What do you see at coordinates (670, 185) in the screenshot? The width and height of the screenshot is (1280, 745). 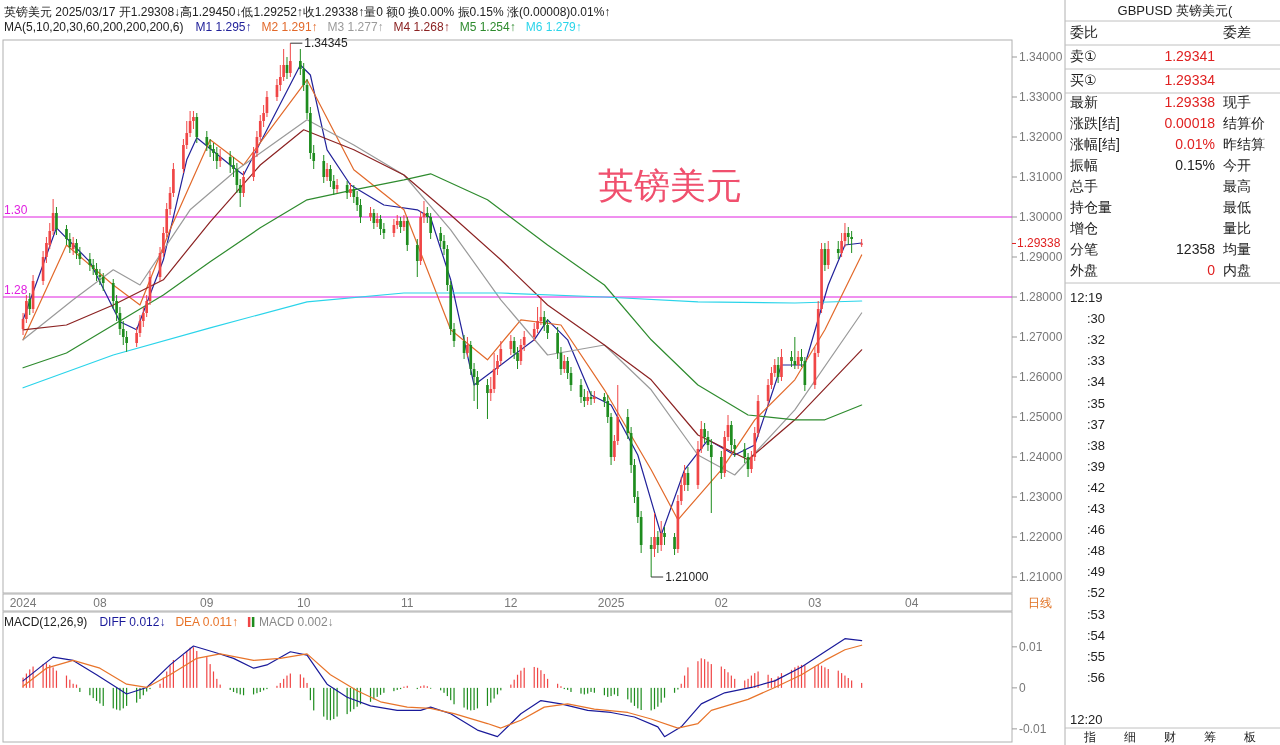 I see `annotation: 英镑美元` at bounding box center [670, 185].